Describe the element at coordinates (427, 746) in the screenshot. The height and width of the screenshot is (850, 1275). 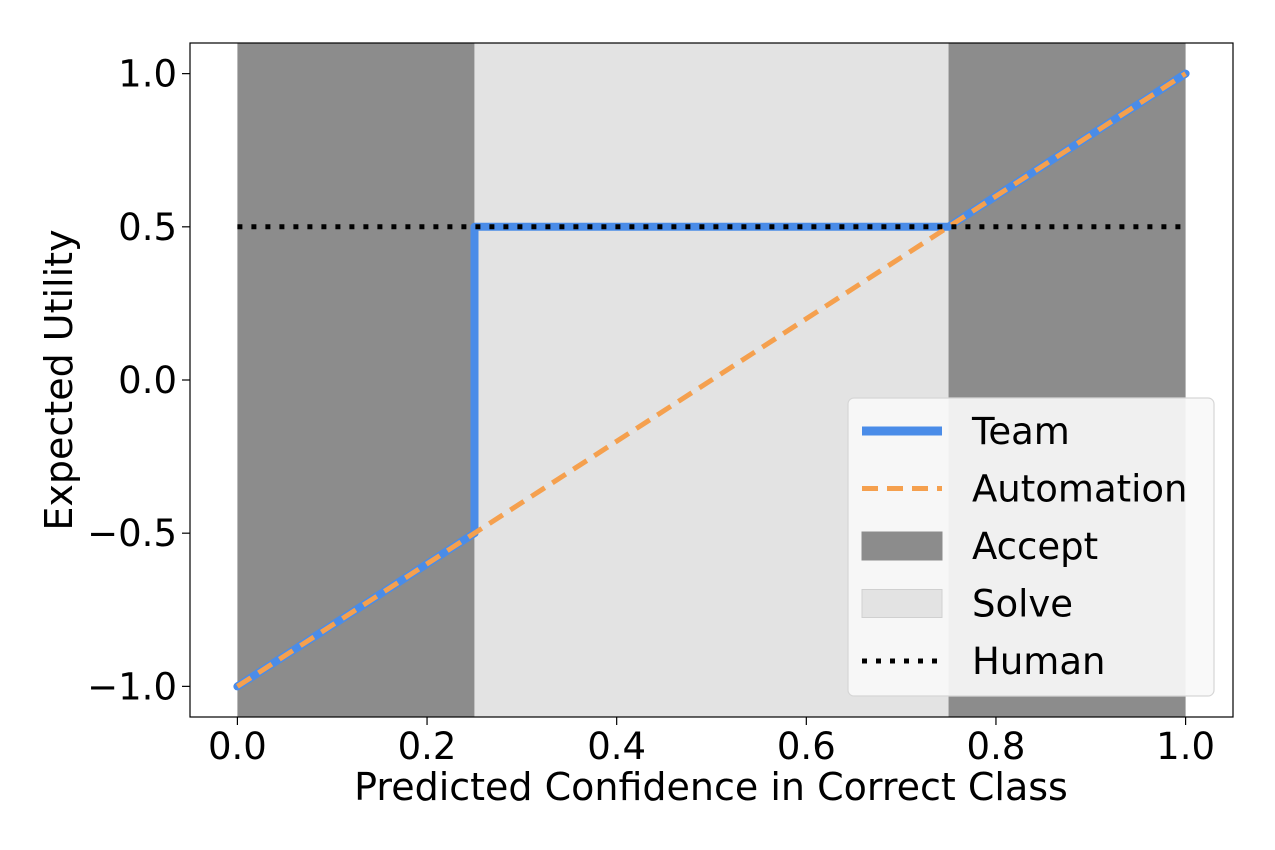
I see `x-tick-label: 0.2` at that location.